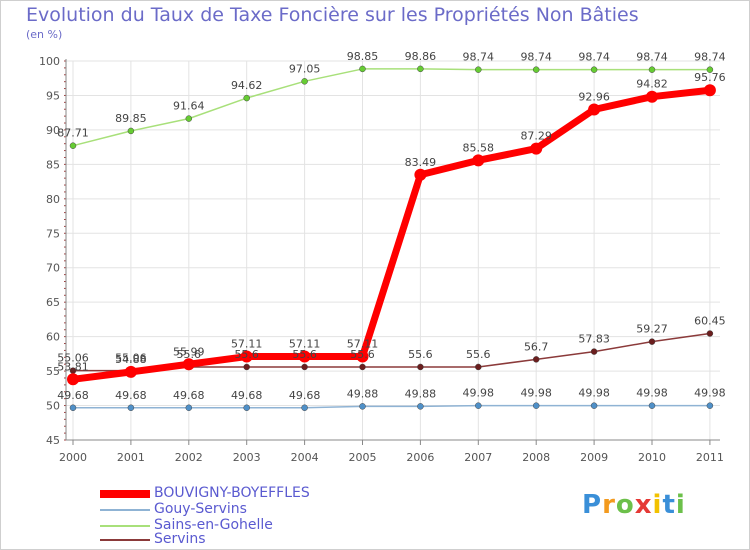 This screenshot has width=750, height=550. I want to click on y-tick-label: 55, so click(53, 371).